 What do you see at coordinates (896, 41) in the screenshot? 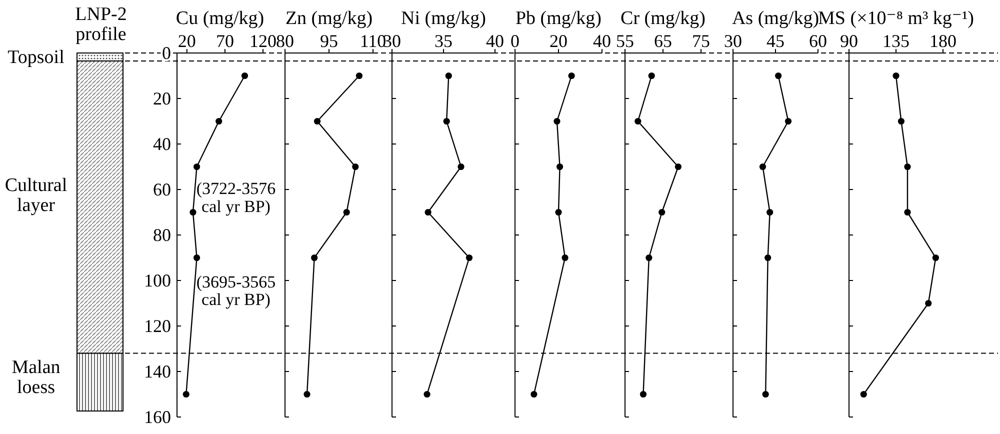
I see `x-tick-label: 135` at bounding box center [896, 41].